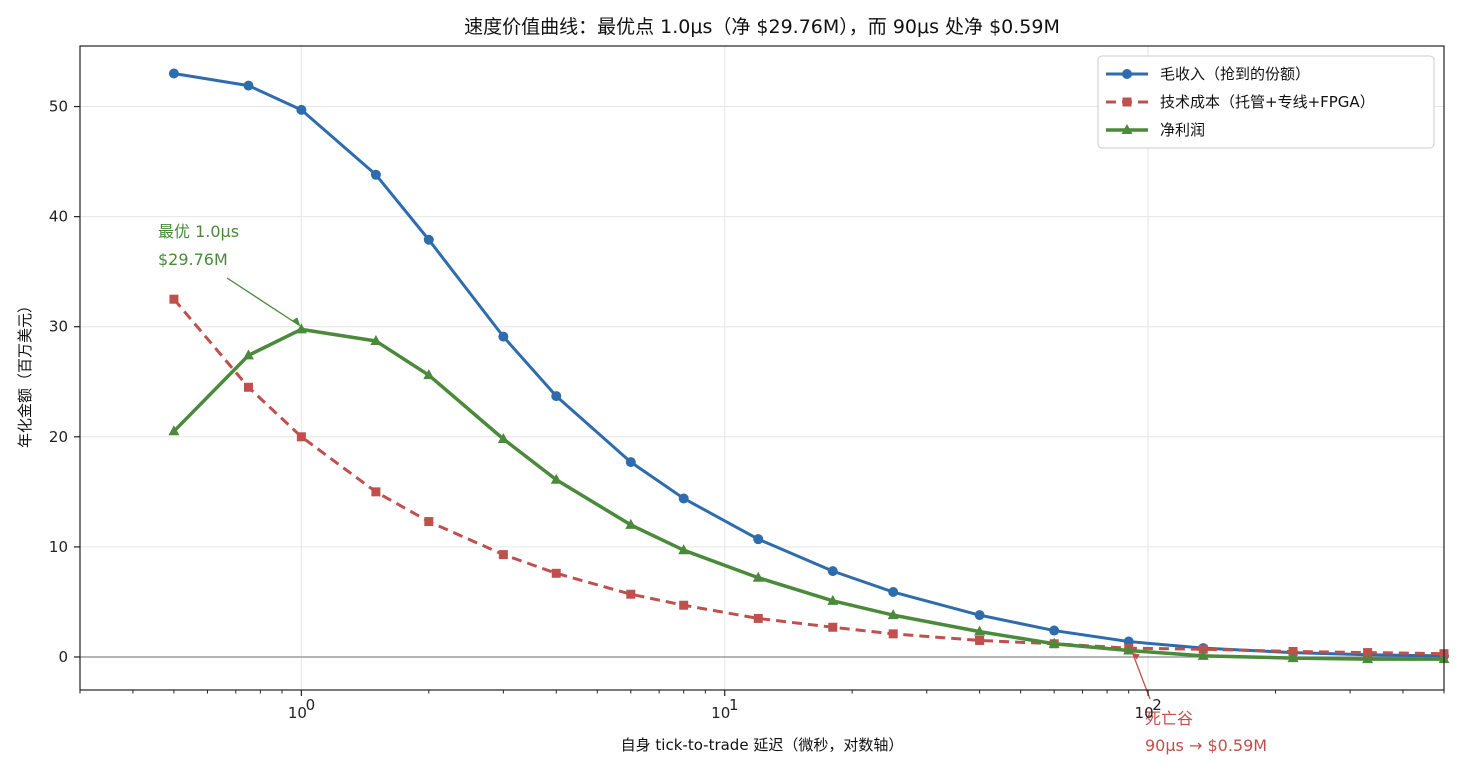 This screenshot has height=773, width=1457. Describe the element at coordinates (1235, 74) in the screenshot. I see `legend-entry: 毛收入（抢到的份额）` at that location.